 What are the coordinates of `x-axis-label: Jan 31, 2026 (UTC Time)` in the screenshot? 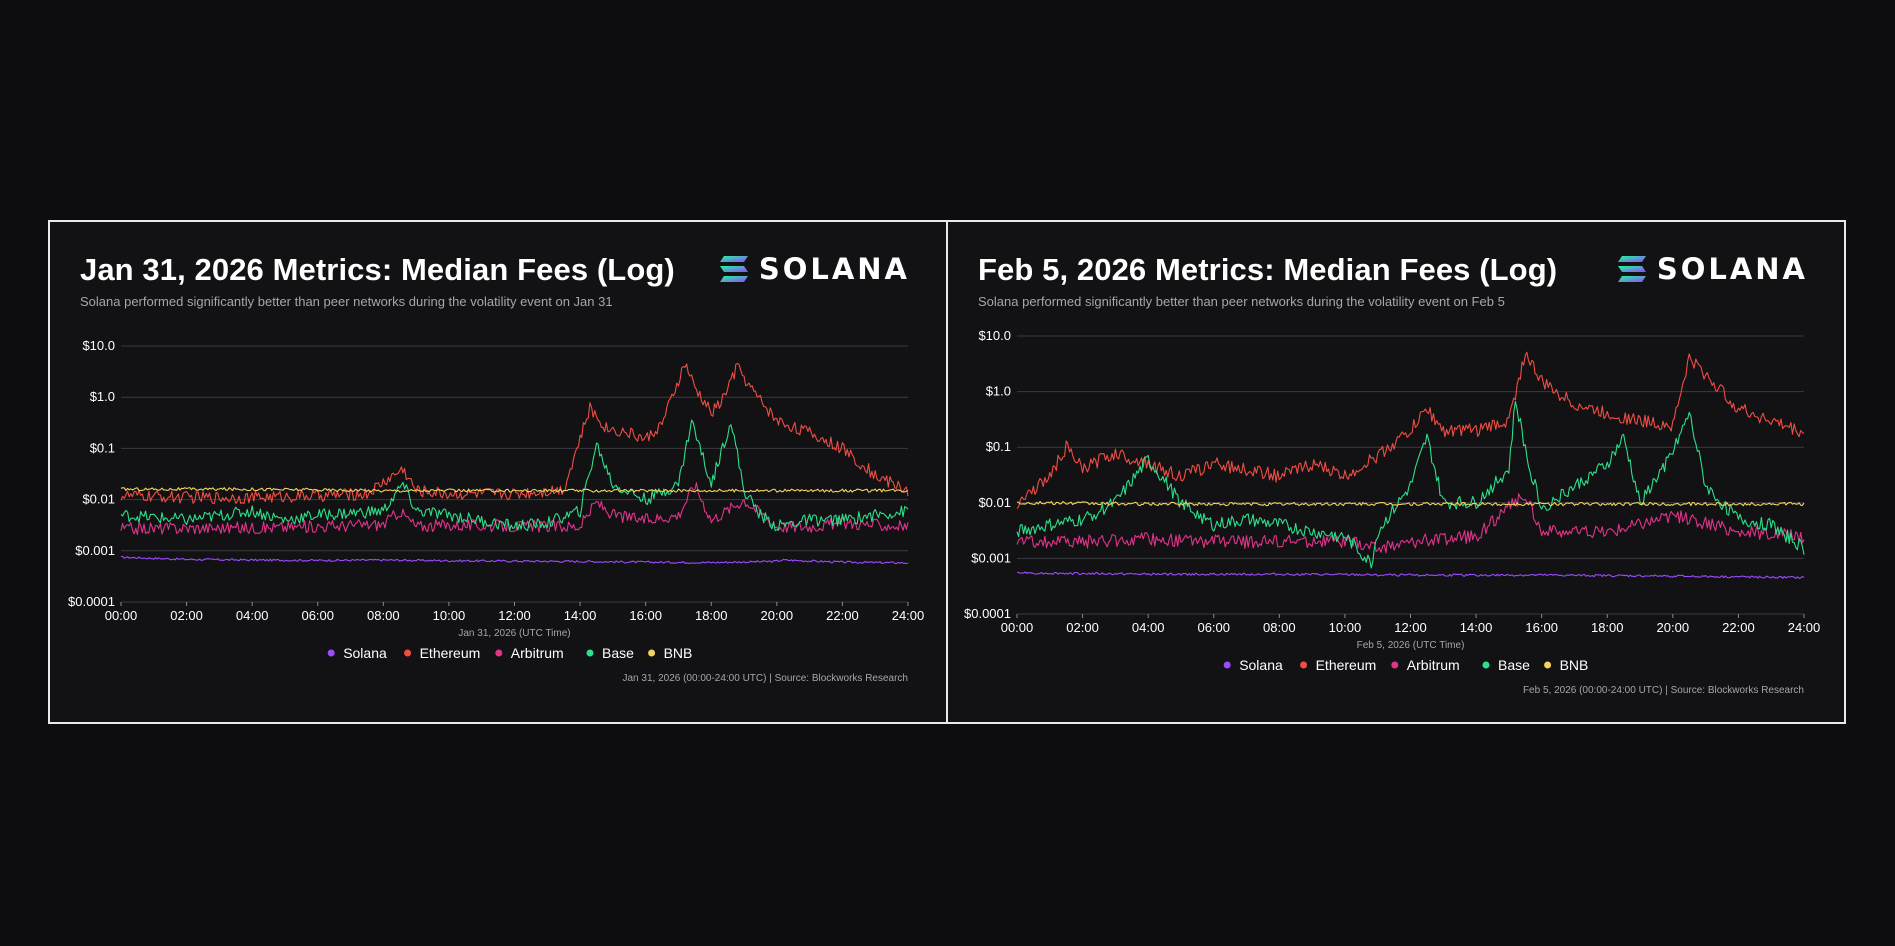 It's located at (514, 633).